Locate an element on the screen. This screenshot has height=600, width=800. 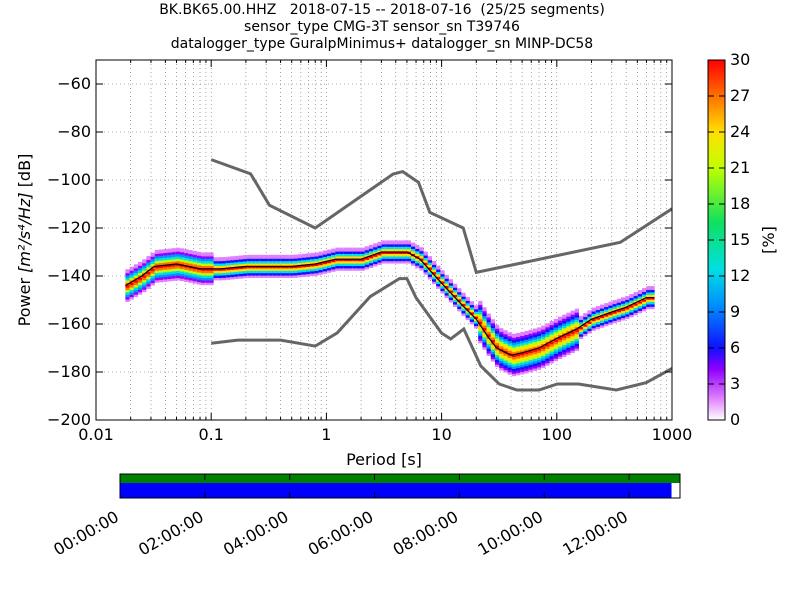
coverage-tick-label: 00:00:00 is located at coordinates (86, 533).